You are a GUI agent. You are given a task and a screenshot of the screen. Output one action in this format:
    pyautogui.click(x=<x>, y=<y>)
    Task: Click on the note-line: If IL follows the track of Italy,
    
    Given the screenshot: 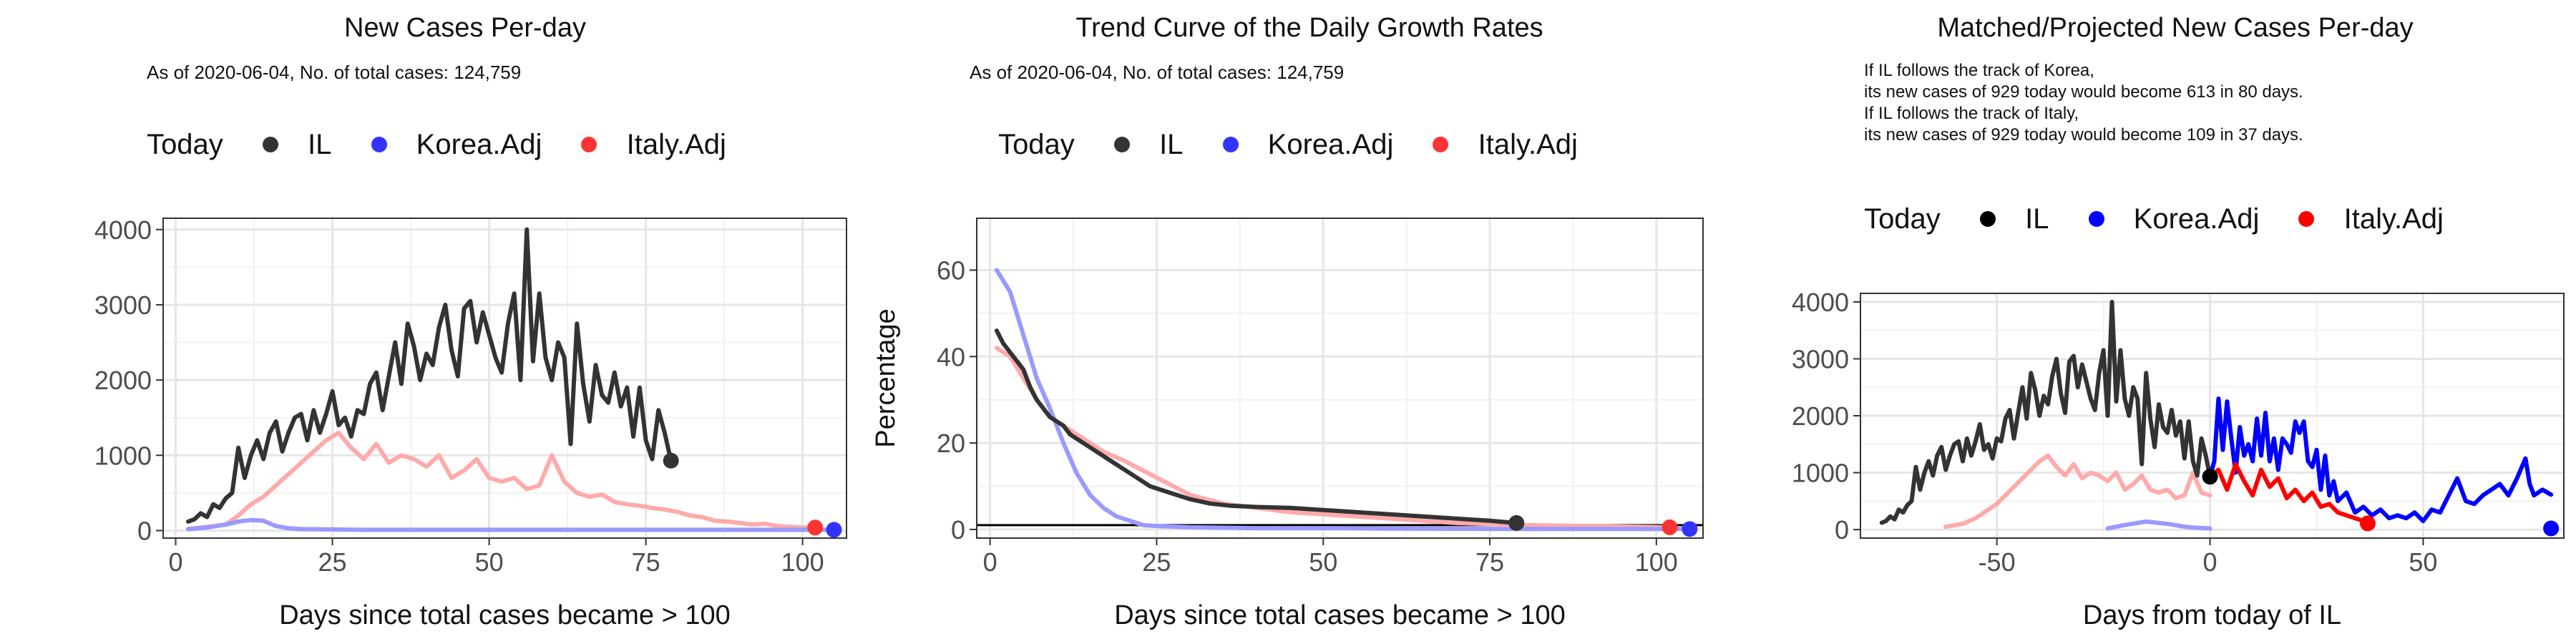 What is the action you would take?
    pyautogui.click(x=1971, y=113)
    